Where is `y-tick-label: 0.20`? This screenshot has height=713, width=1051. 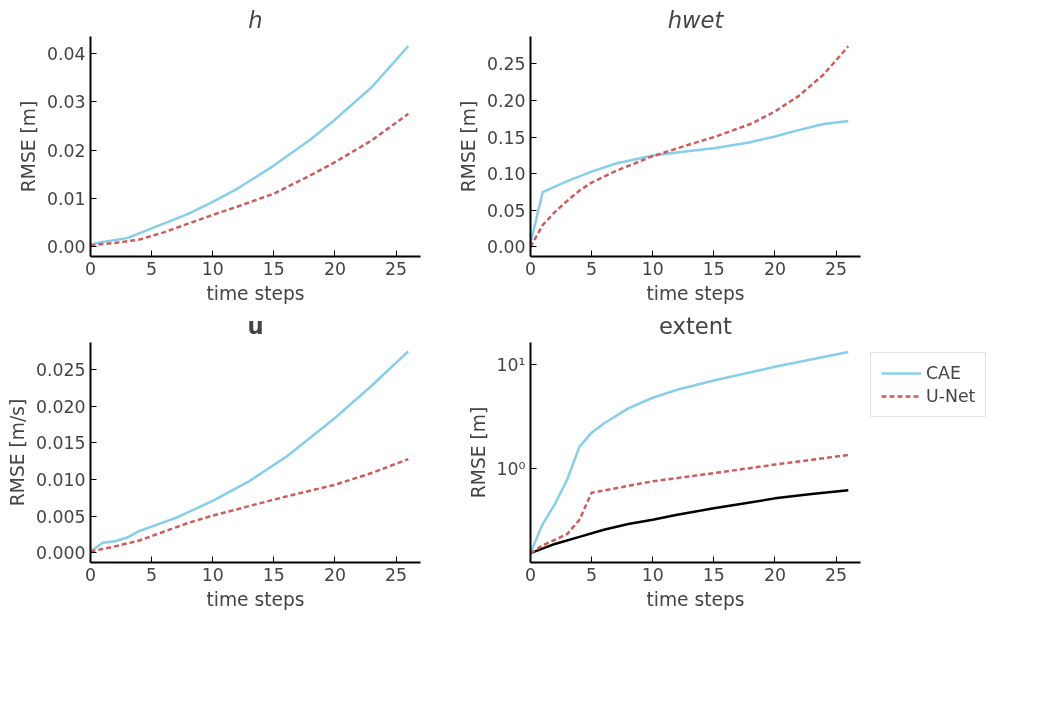 y-tick-label: 0.20 is located at coordinates (506, 101).